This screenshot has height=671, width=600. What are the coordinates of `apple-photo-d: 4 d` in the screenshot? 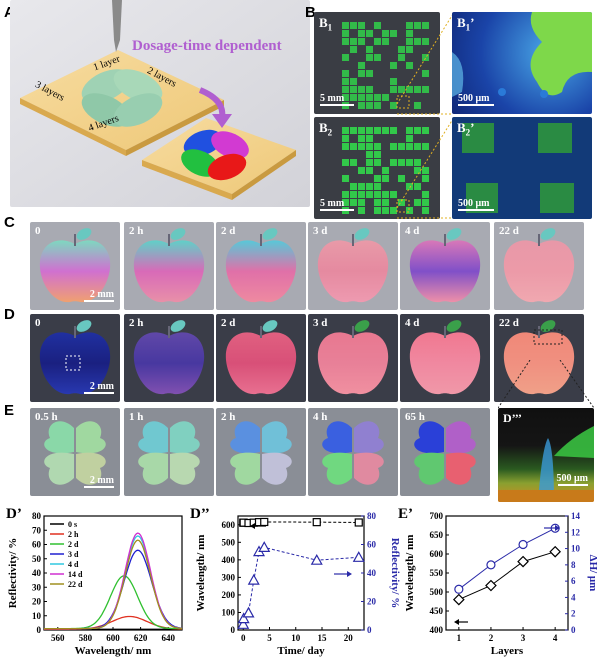 It's located at (445, 358).